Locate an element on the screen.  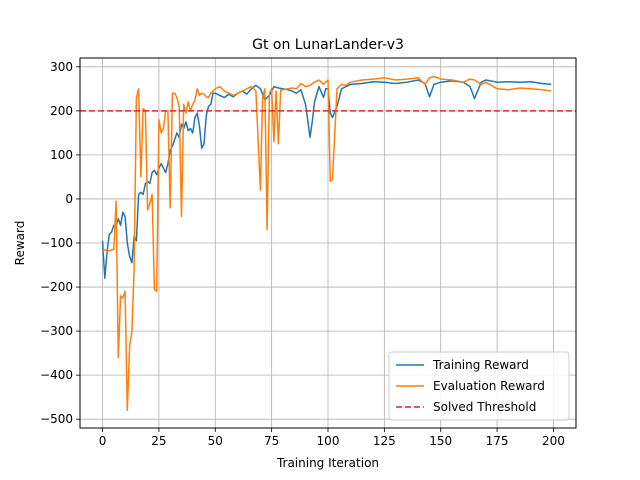
legend-entry: Evaluation Reward is located at coordinates (489, 386).